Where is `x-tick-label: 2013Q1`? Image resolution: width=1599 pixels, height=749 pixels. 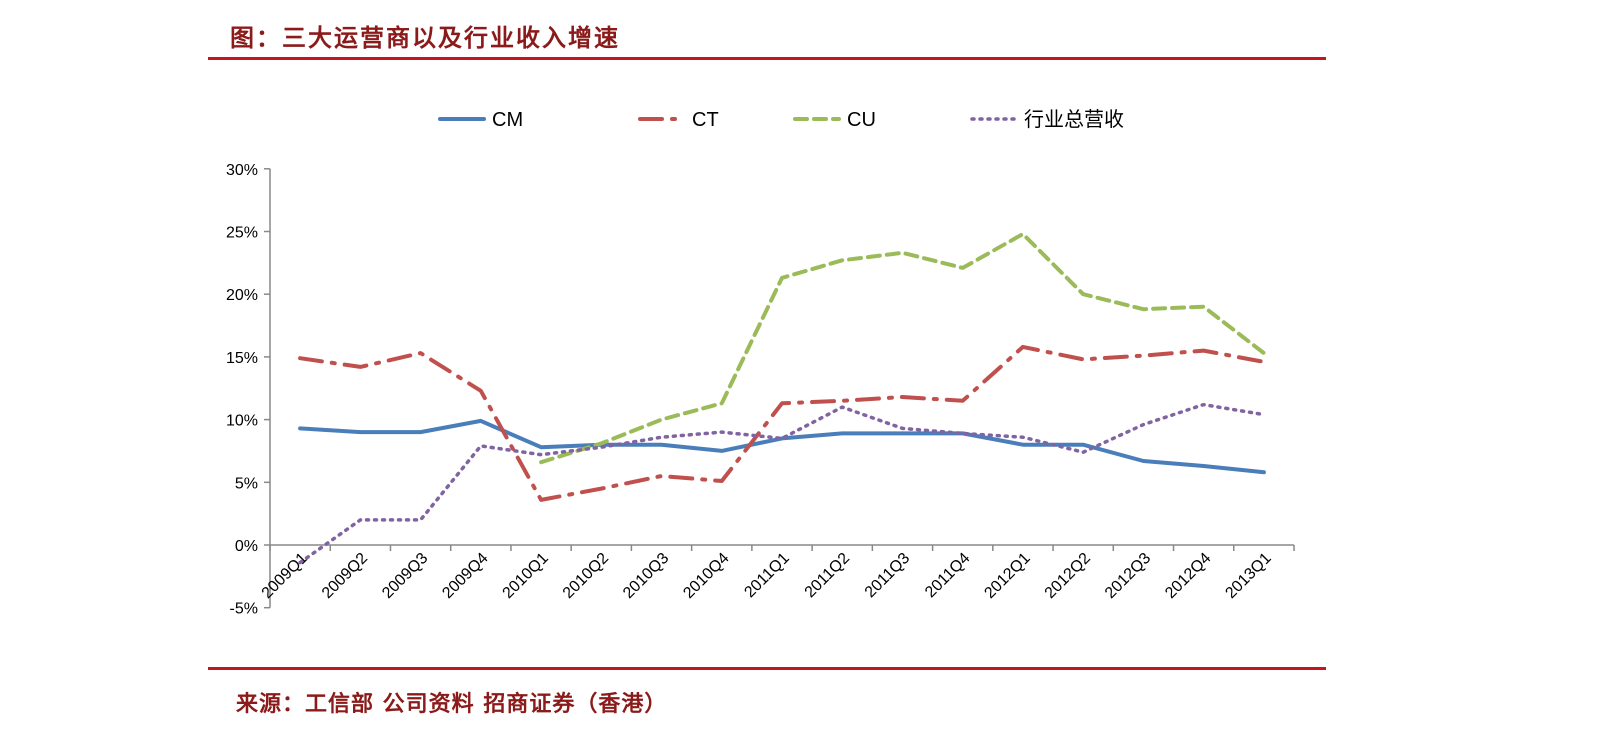 x-tick-label: 2013Q1 is located at coordinates (1248, 576).